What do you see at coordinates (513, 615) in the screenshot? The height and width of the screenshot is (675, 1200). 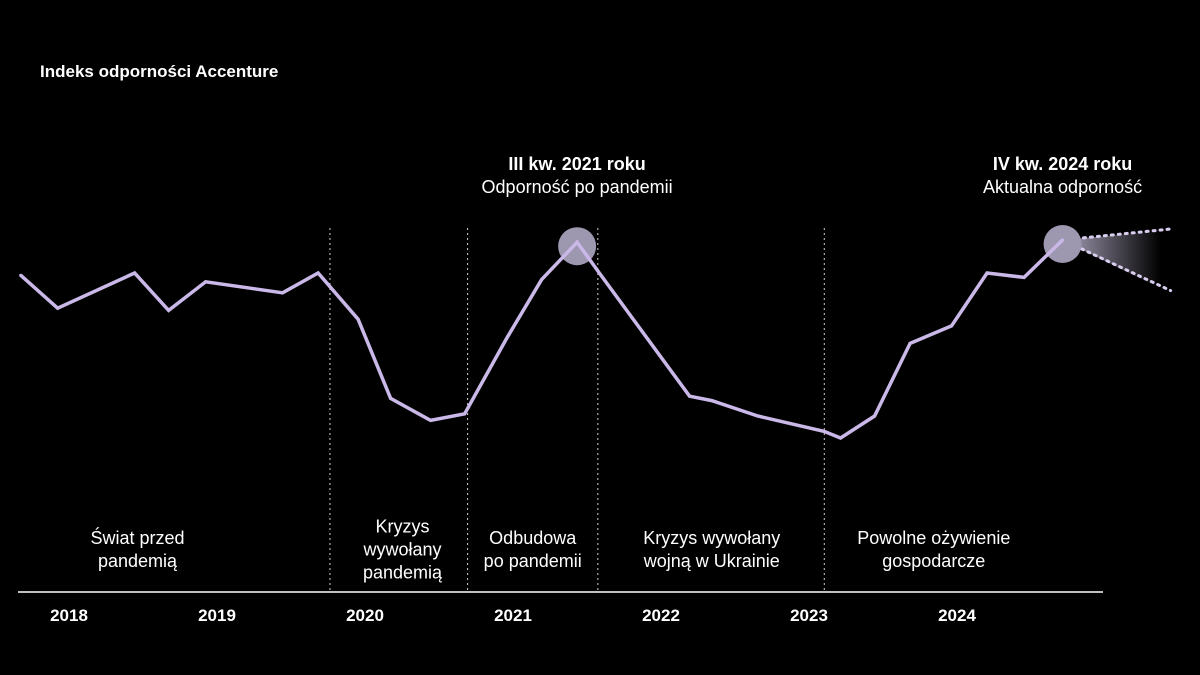 I see `x-tick-label: 2021` at bounding box center [513, 615].